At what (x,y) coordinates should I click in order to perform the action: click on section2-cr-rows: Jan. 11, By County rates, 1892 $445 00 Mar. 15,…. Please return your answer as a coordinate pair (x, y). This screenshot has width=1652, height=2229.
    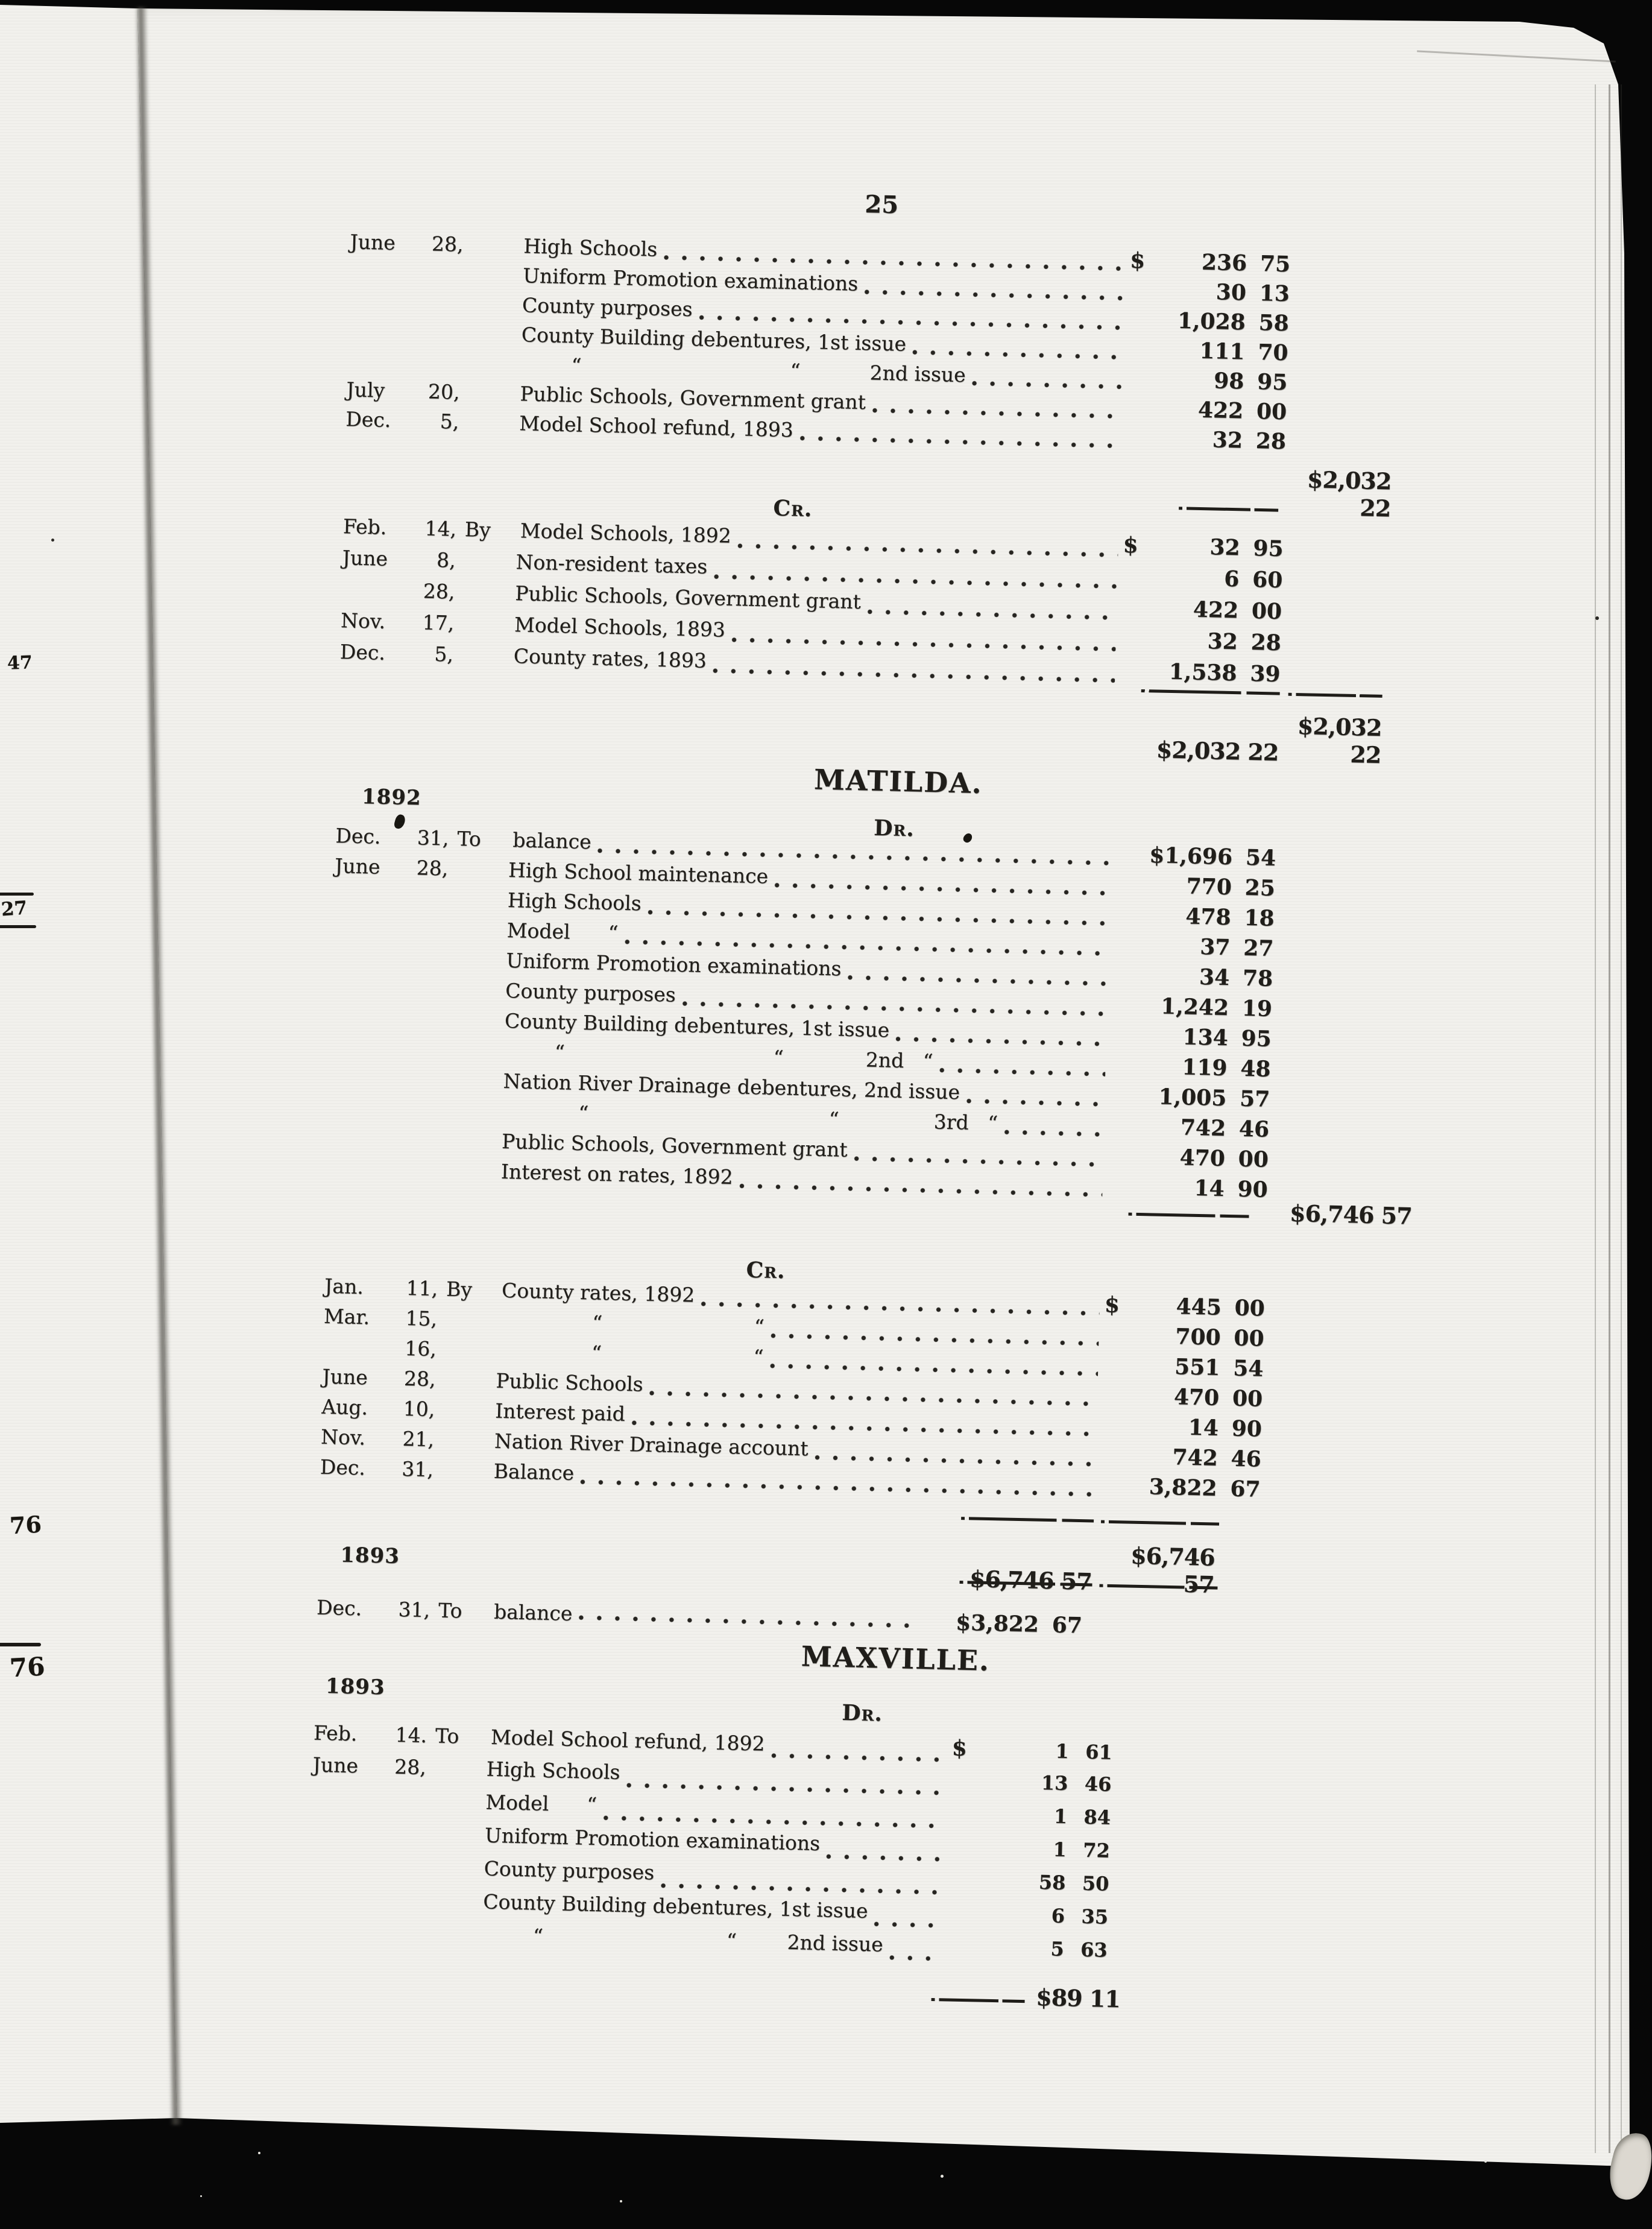
    Looking at the image, I should click on (819, 1391).